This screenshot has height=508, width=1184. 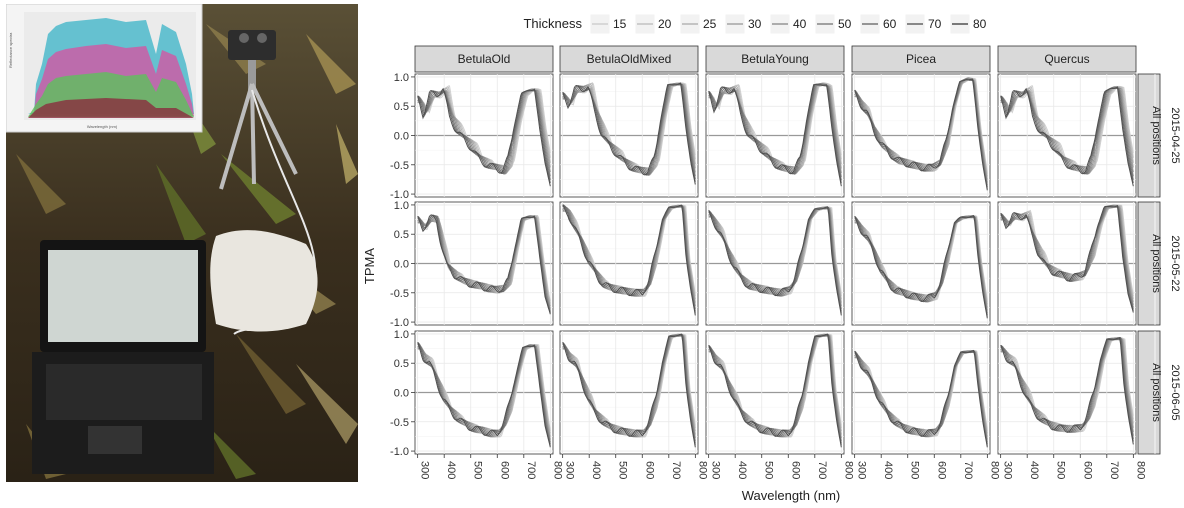 I want to click on y-tick-label: -1.0, so click(x=399, y=195).